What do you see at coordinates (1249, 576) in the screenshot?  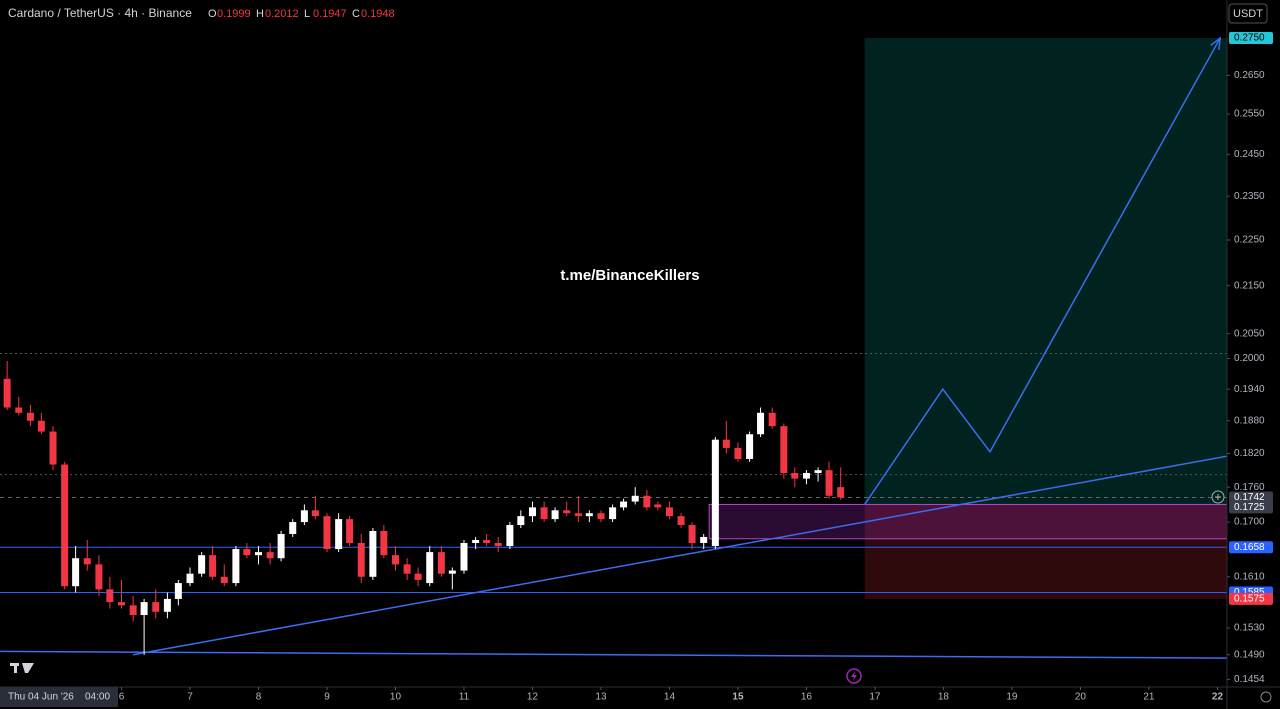 I see `y-tick-label: 0.1610` at bounding box center [1249, 576].